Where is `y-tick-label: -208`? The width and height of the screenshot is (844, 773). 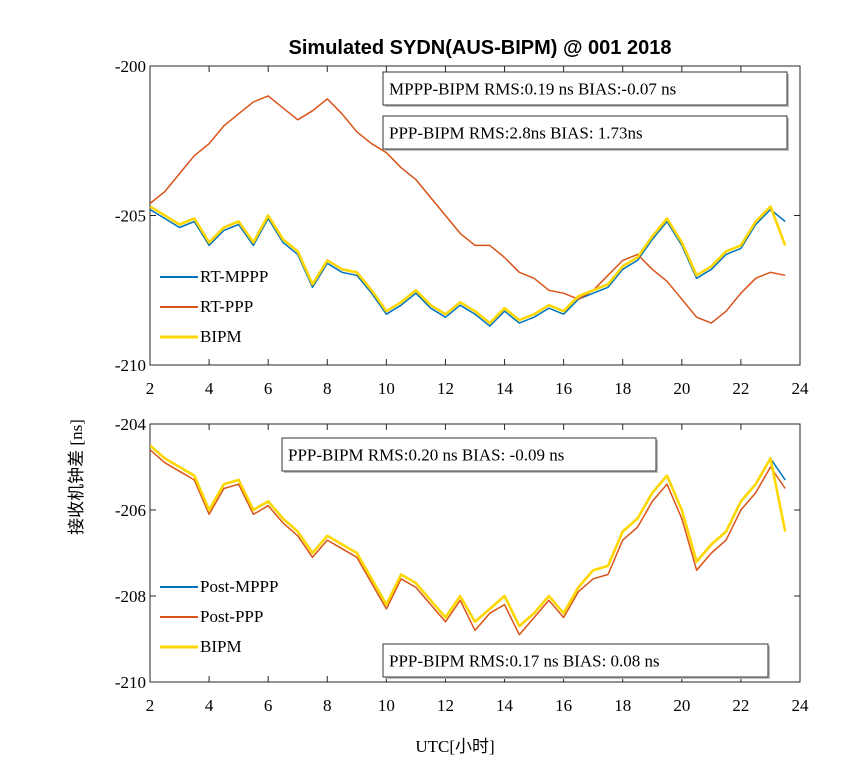 y-tick-label: -208 is located at coordinates (130, 596).